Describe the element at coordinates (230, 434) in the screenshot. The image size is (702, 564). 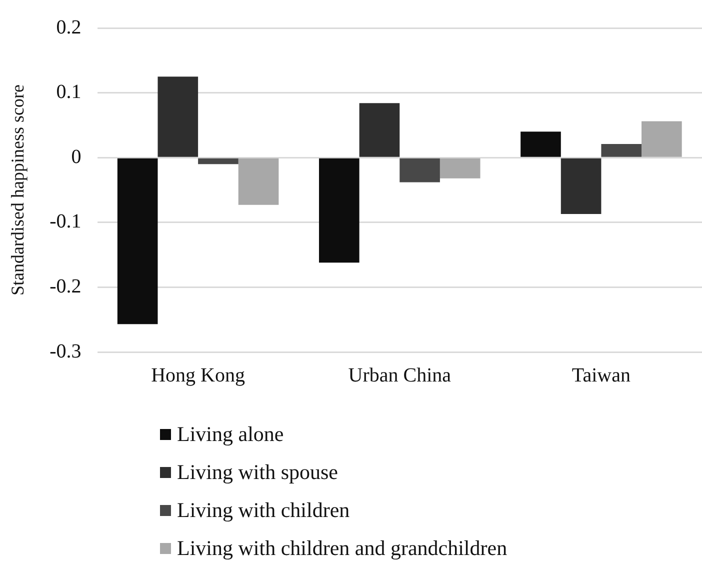
I see `legend-label: Living alone` at that location.